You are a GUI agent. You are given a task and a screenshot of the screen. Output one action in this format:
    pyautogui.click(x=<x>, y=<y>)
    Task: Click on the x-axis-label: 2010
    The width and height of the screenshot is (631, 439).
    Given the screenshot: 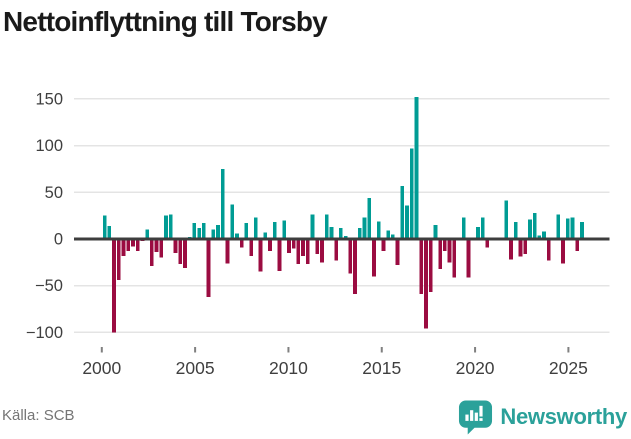 What is the action you would take?
    pyautogui.click(x=288, y=368)
    